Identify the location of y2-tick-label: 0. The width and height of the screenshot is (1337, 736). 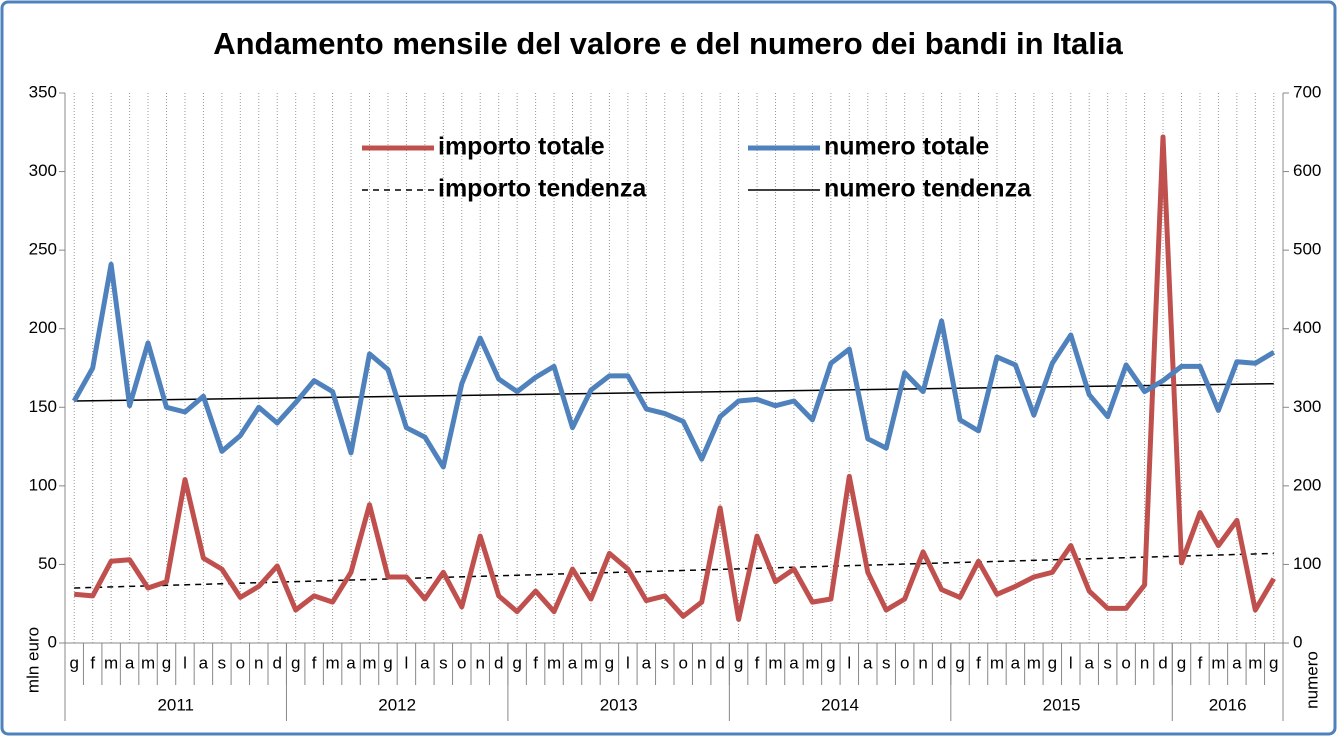
(1297, 641).